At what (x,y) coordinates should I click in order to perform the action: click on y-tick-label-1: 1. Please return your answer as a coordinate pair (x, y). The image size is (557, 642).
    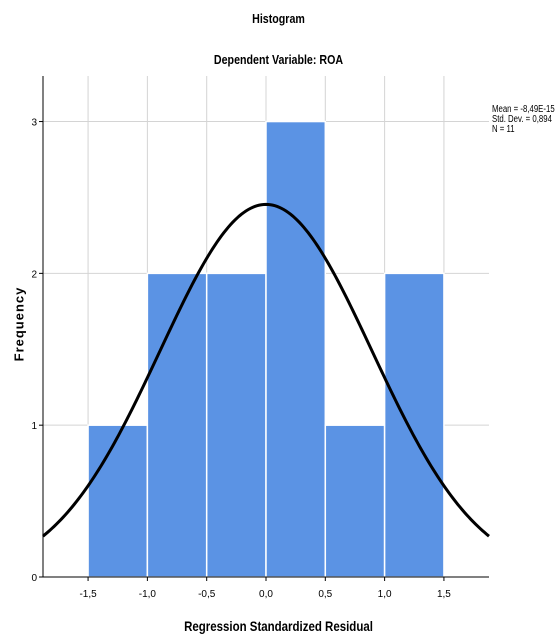
    Looking at the image, I should click on (34, 426).